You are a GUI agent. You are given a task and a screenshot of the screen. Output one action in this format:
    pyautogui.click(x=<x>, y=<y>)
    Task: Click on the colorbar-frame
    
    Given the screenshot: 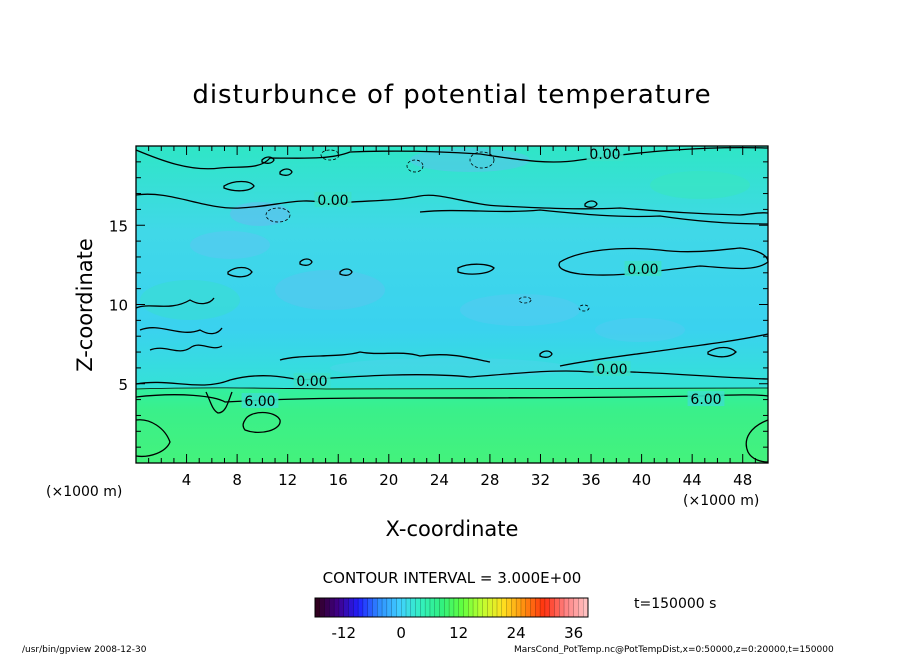 What is the action you would take?
    pyautogui.click(x=451, y=607)
    